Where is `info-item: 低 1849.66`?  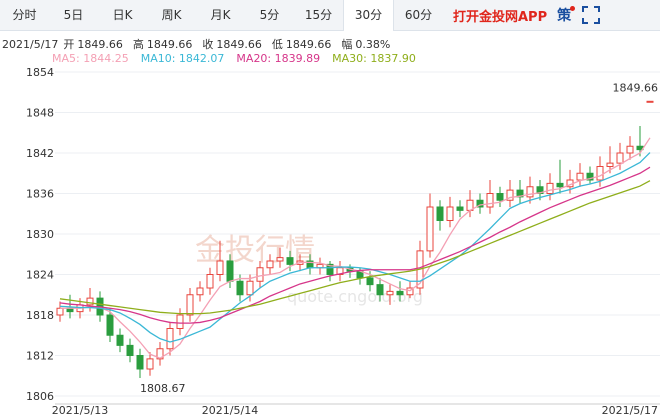
info-item: 低 1849.66 is located at coordinates (304, 44).